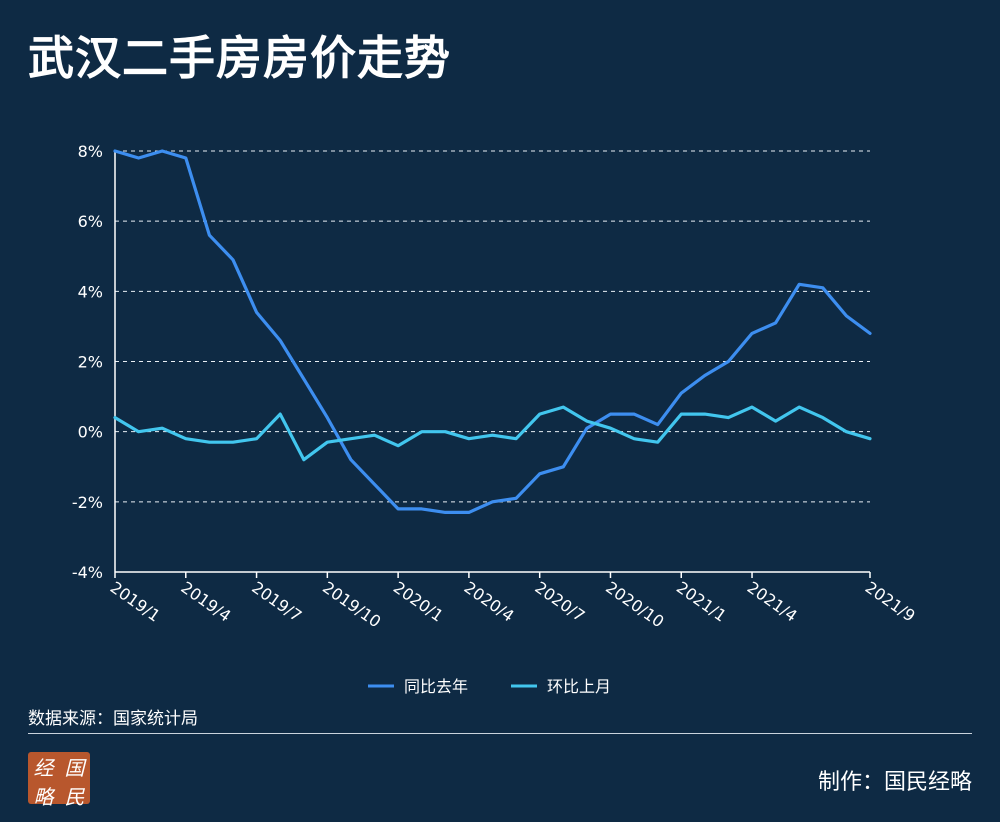 This screenshot has height=822, width=1000. Describe the element at coordinates (113, 719) in the screenshot. I see `data-source: 数据来源：国家统计局` at that location.